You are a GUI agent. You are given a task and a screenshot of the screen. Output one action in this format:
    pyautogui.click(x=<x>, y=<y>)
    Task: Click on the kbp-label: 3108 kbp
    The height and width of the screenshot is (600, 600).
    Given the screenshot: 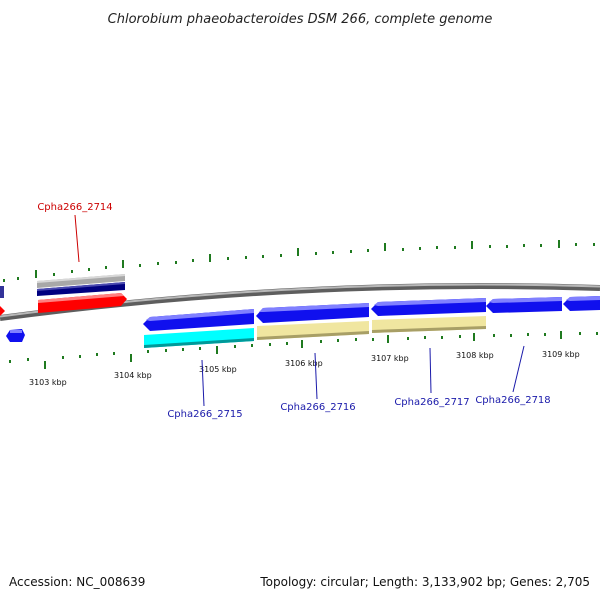 What is the action you would take?
    pyautogui.click(x=475, y=355)
    